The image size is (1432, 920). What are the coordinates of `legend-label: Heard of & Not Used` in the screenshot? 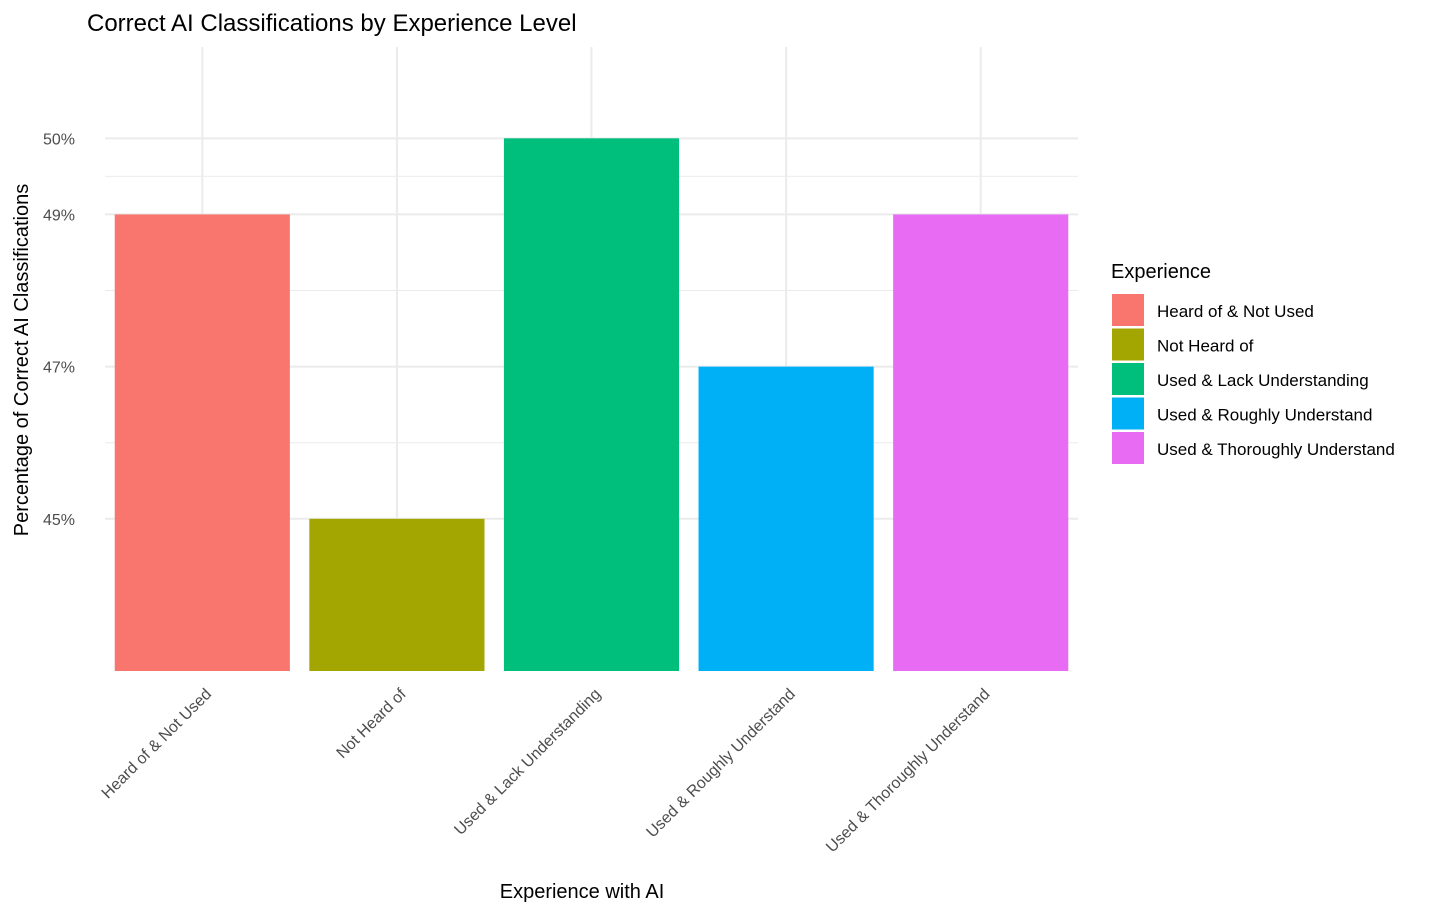 It's located at (1235, 311).